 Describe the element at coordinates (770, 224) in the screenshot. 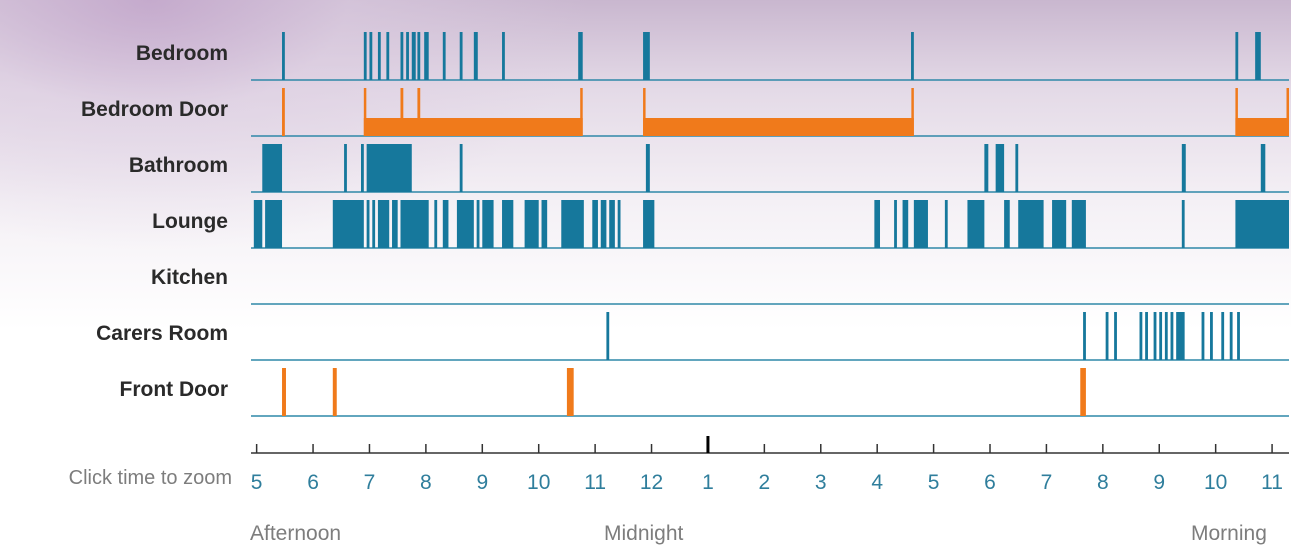

I see `row-lounge` at that location.